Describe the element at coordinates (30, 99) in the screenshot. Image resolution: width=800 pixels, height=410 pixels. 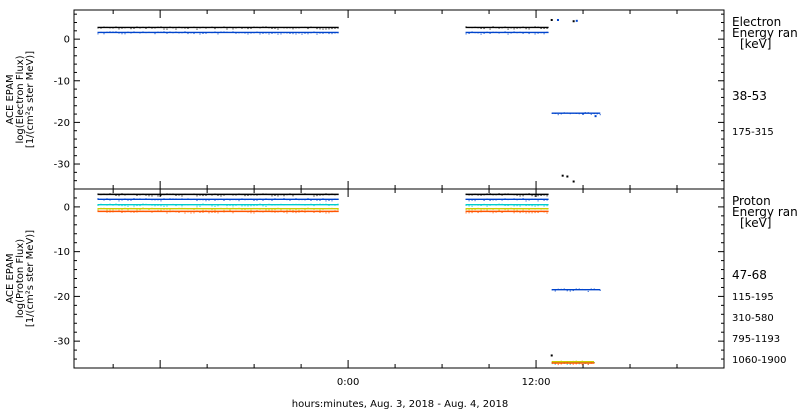
I see `y-axis-label: [1/(cm²s ster MeV)]` at that location.